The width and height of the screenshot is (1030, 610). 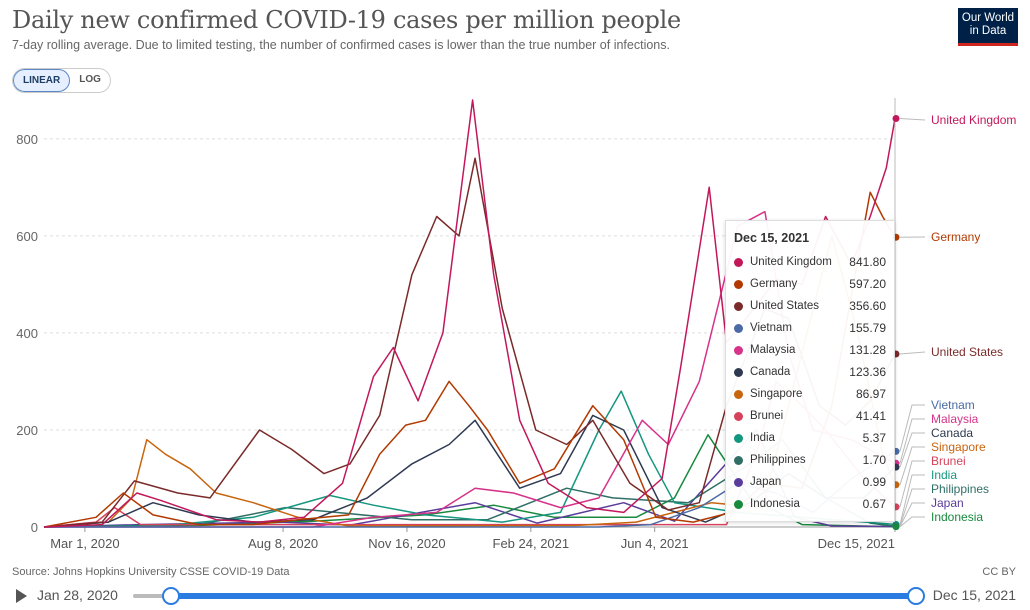 What do you see at coordinates (776, 394) in the screenshot?
I see `tooltip-country: Singapore` at bounding box center [776, 394].